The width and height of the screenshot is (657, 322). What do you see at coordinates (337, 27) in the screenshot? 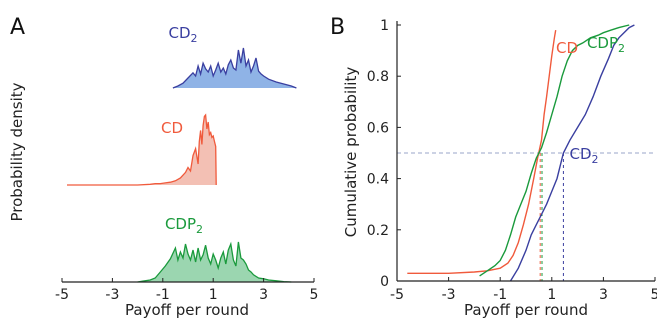
I see `panel-b-letter: B` at bounding box center [337, 27].